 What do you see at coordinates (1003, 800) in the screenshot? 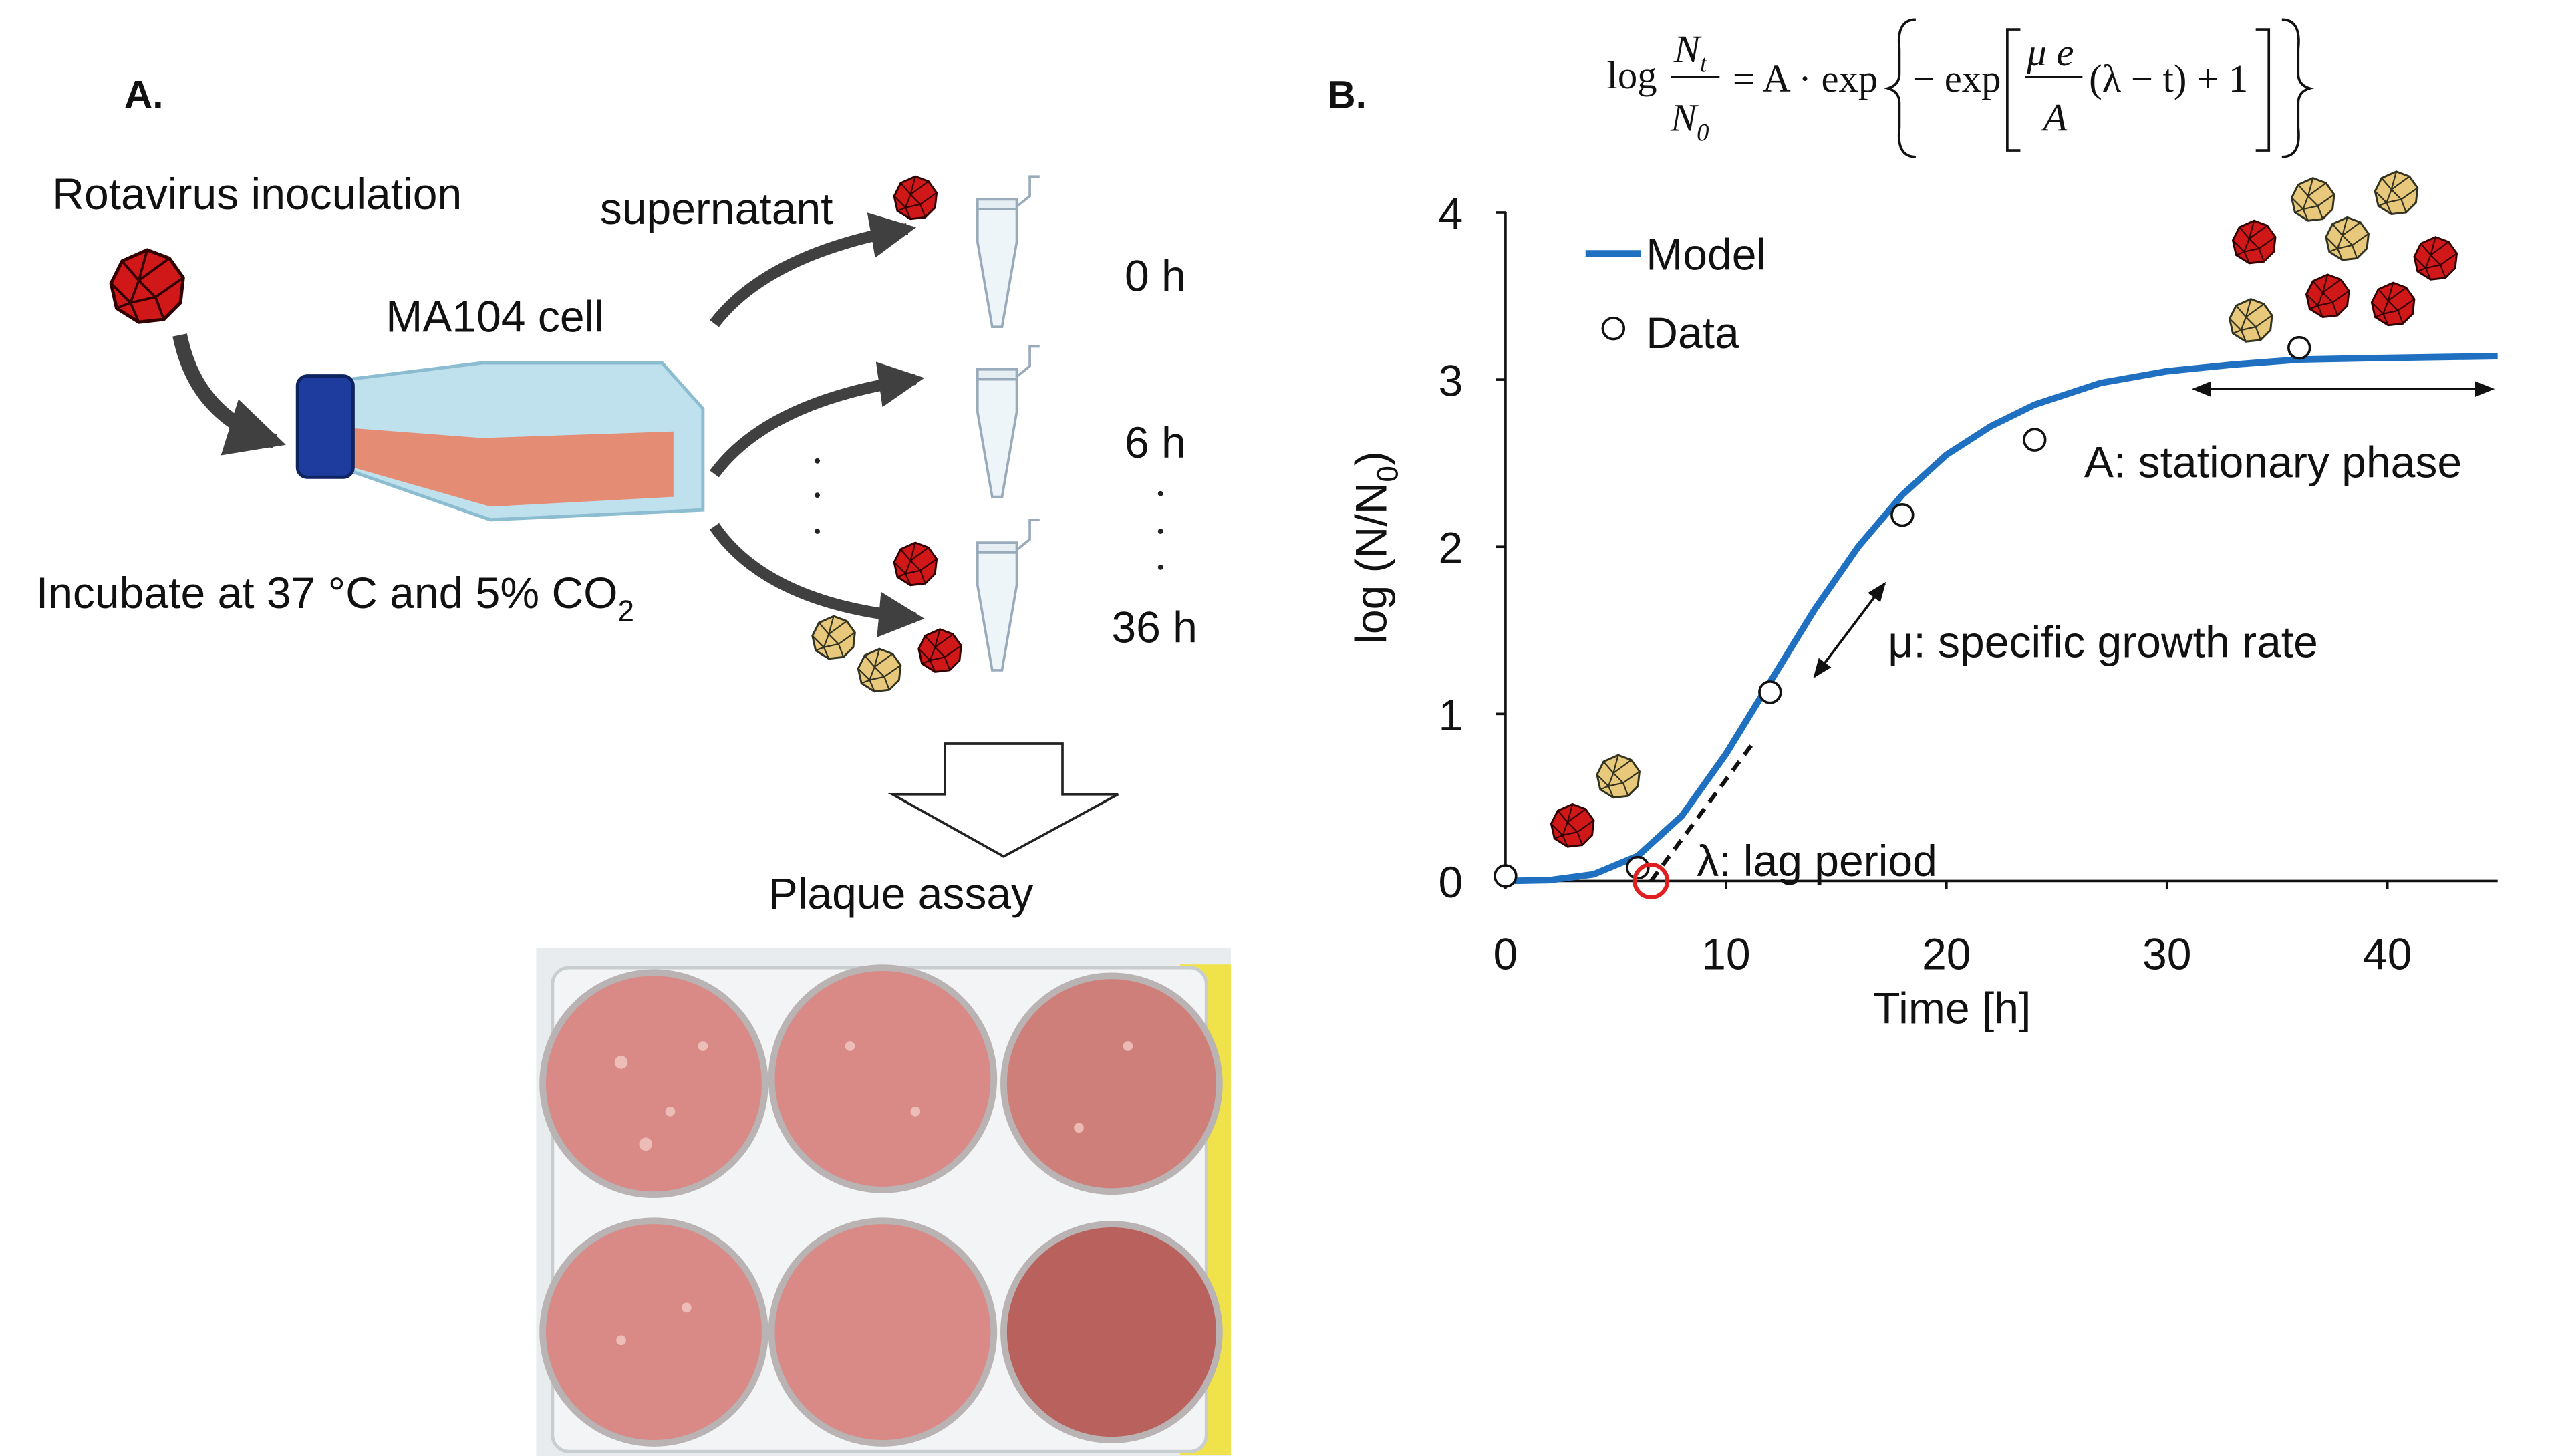
I see `down-arrow` at bounding box center [1003, 800].